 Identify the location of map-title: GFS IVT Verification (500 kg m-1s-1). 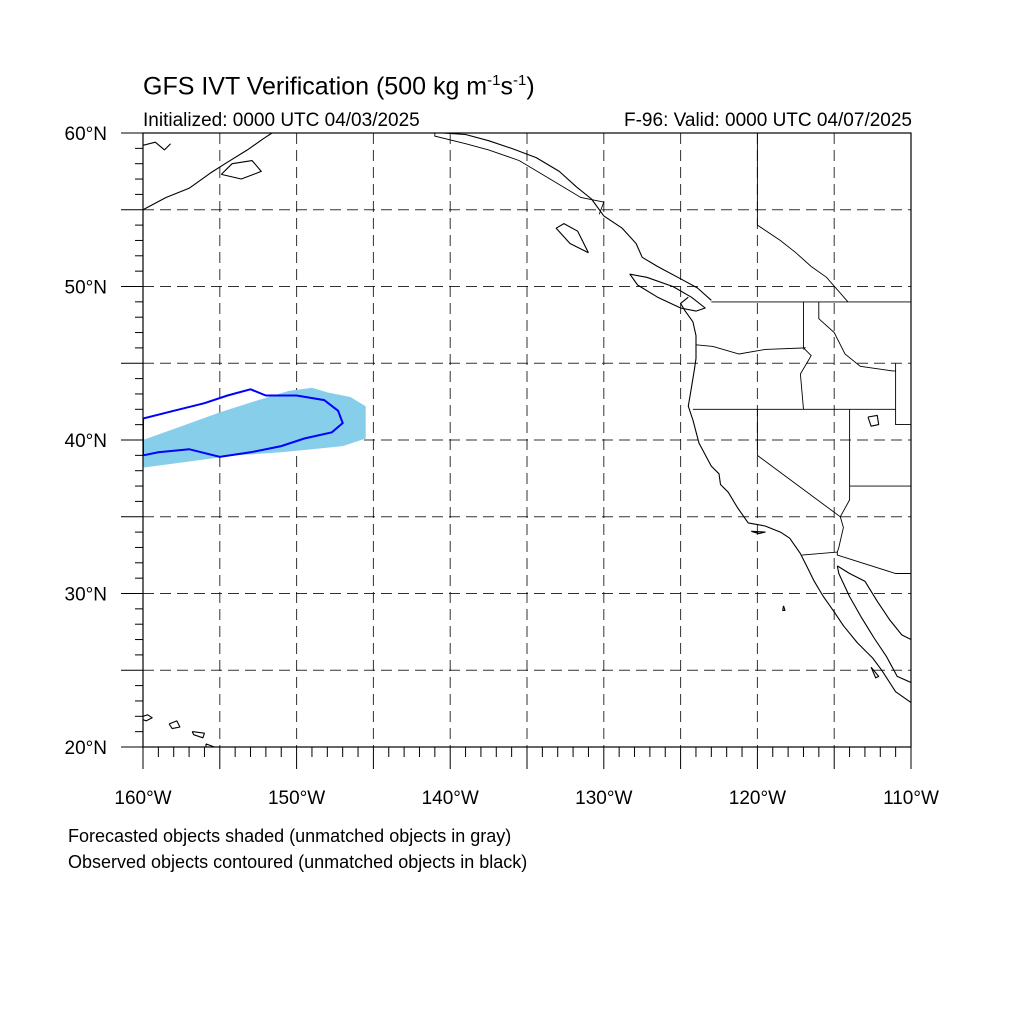
(339, 86).